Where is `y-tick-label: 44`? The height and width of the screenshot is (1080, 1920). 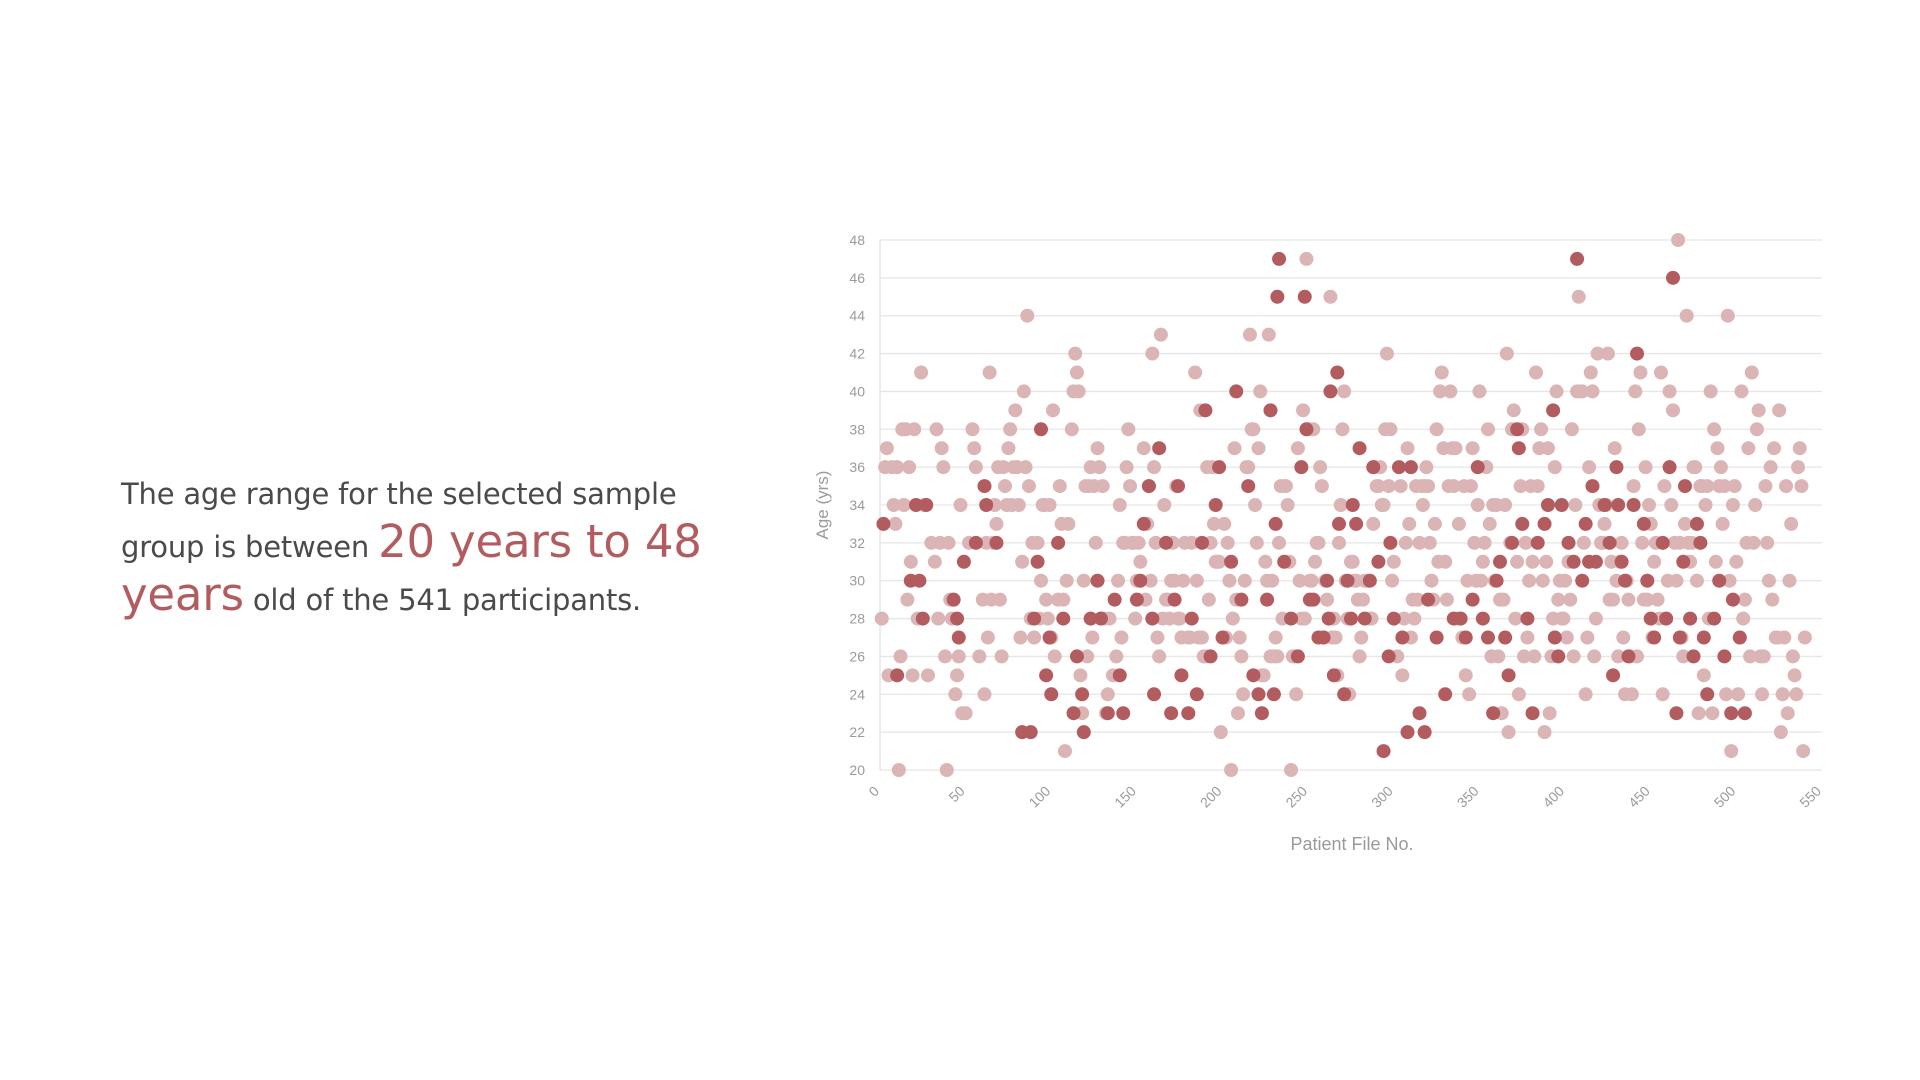 y-tick-label: 44 is located at coordinates (857, 316).